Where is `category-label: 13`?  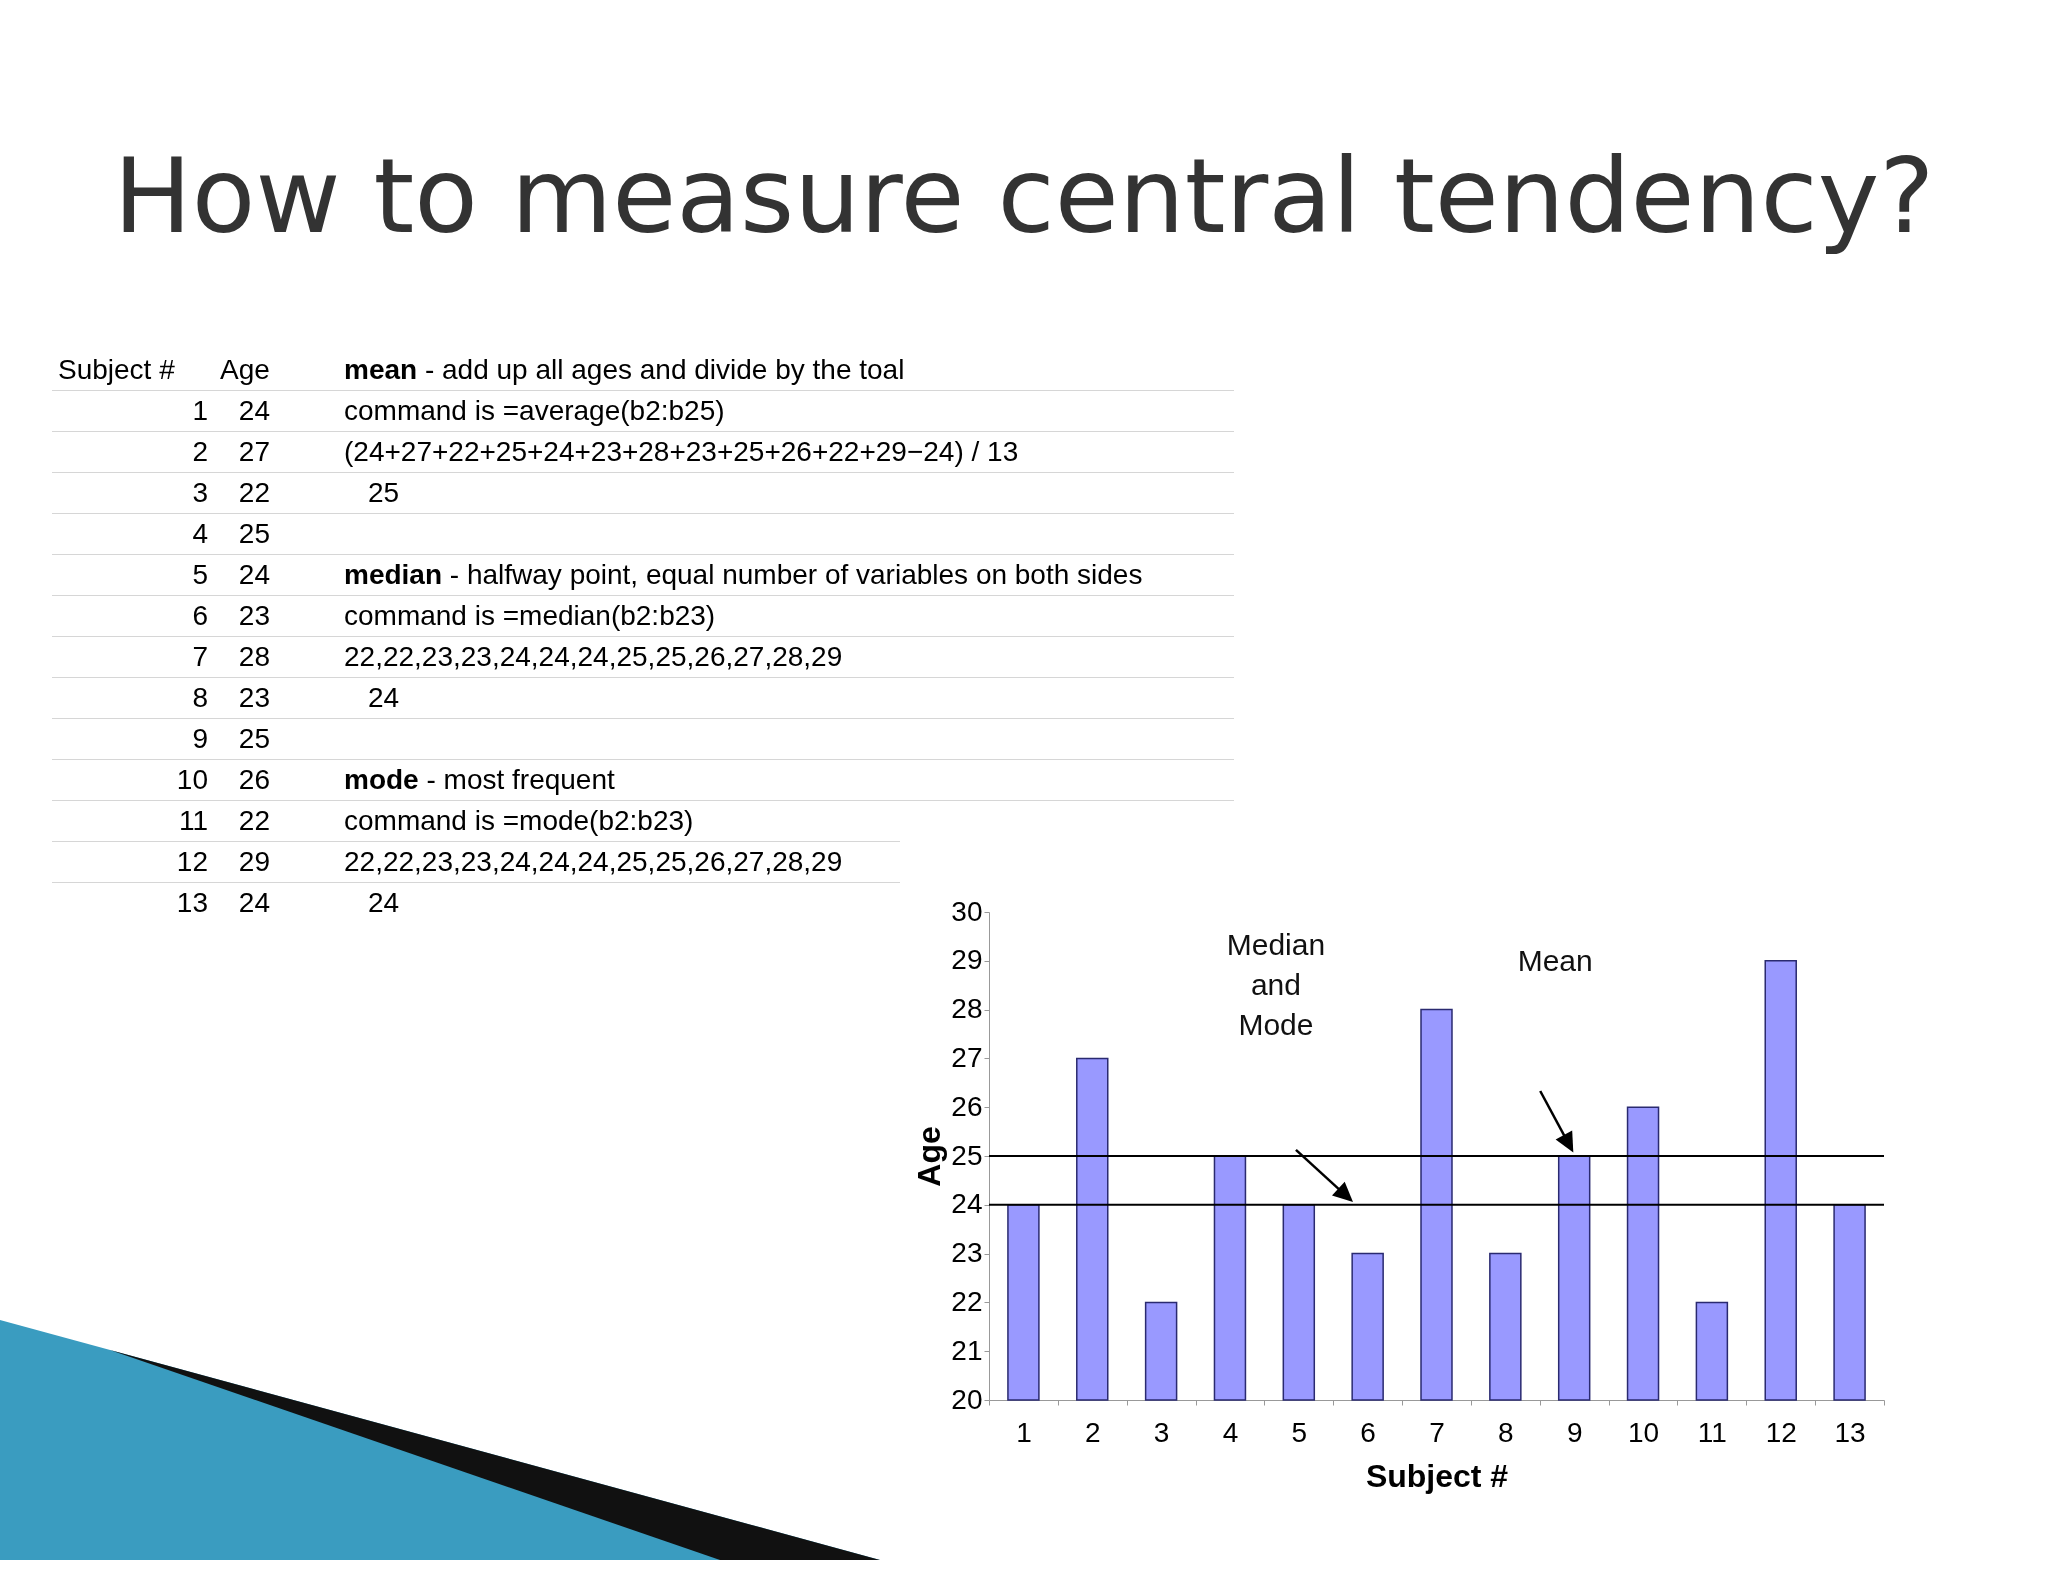
category-label: 13 is located at coordinates (192, 902).